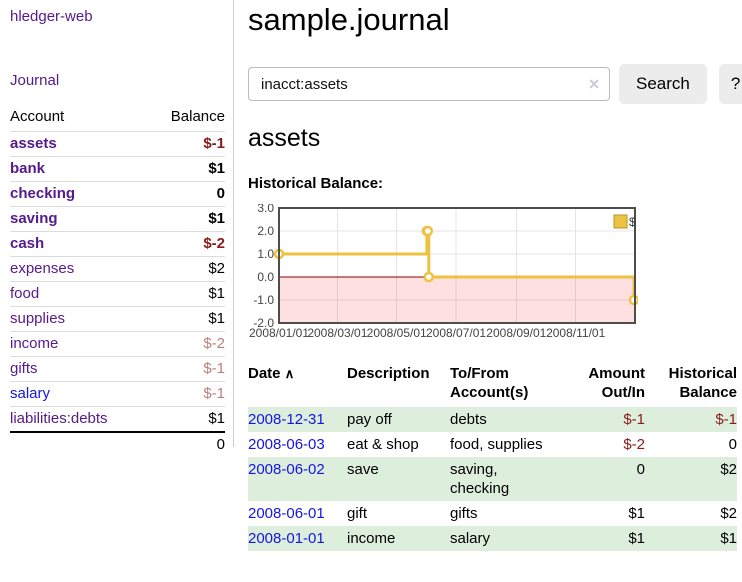 The image size is (742, 582). Describe the element at coordinates (34, 218) in the screenshot. I see `account-link: saving` at that location.